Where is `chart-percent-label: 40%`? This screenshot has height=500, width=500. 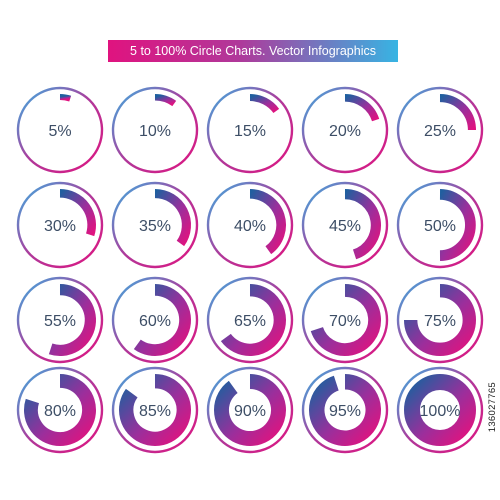
chart-percent-label: 40% is located at coordinates (250, 226).